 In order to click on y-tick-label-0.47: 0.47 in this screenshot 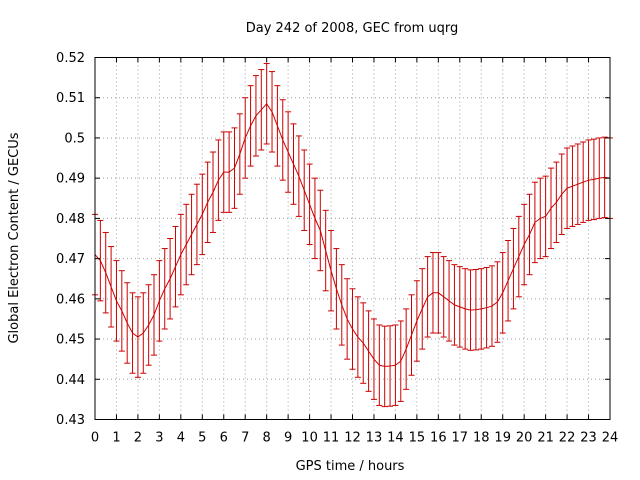, I will do `click(70, 259)`.